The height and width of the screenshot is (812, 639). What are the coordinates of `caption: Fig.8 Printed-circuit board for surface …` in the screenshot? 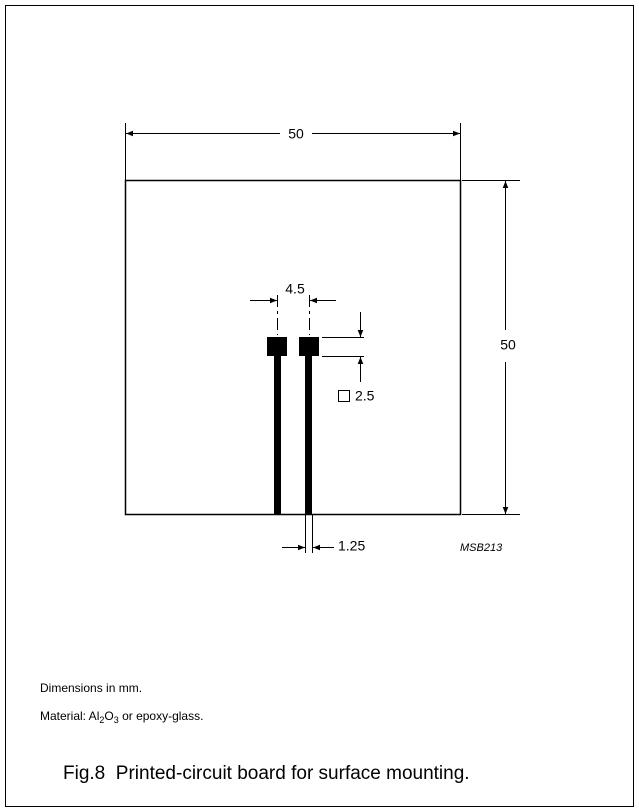 It's located at (266, 773).